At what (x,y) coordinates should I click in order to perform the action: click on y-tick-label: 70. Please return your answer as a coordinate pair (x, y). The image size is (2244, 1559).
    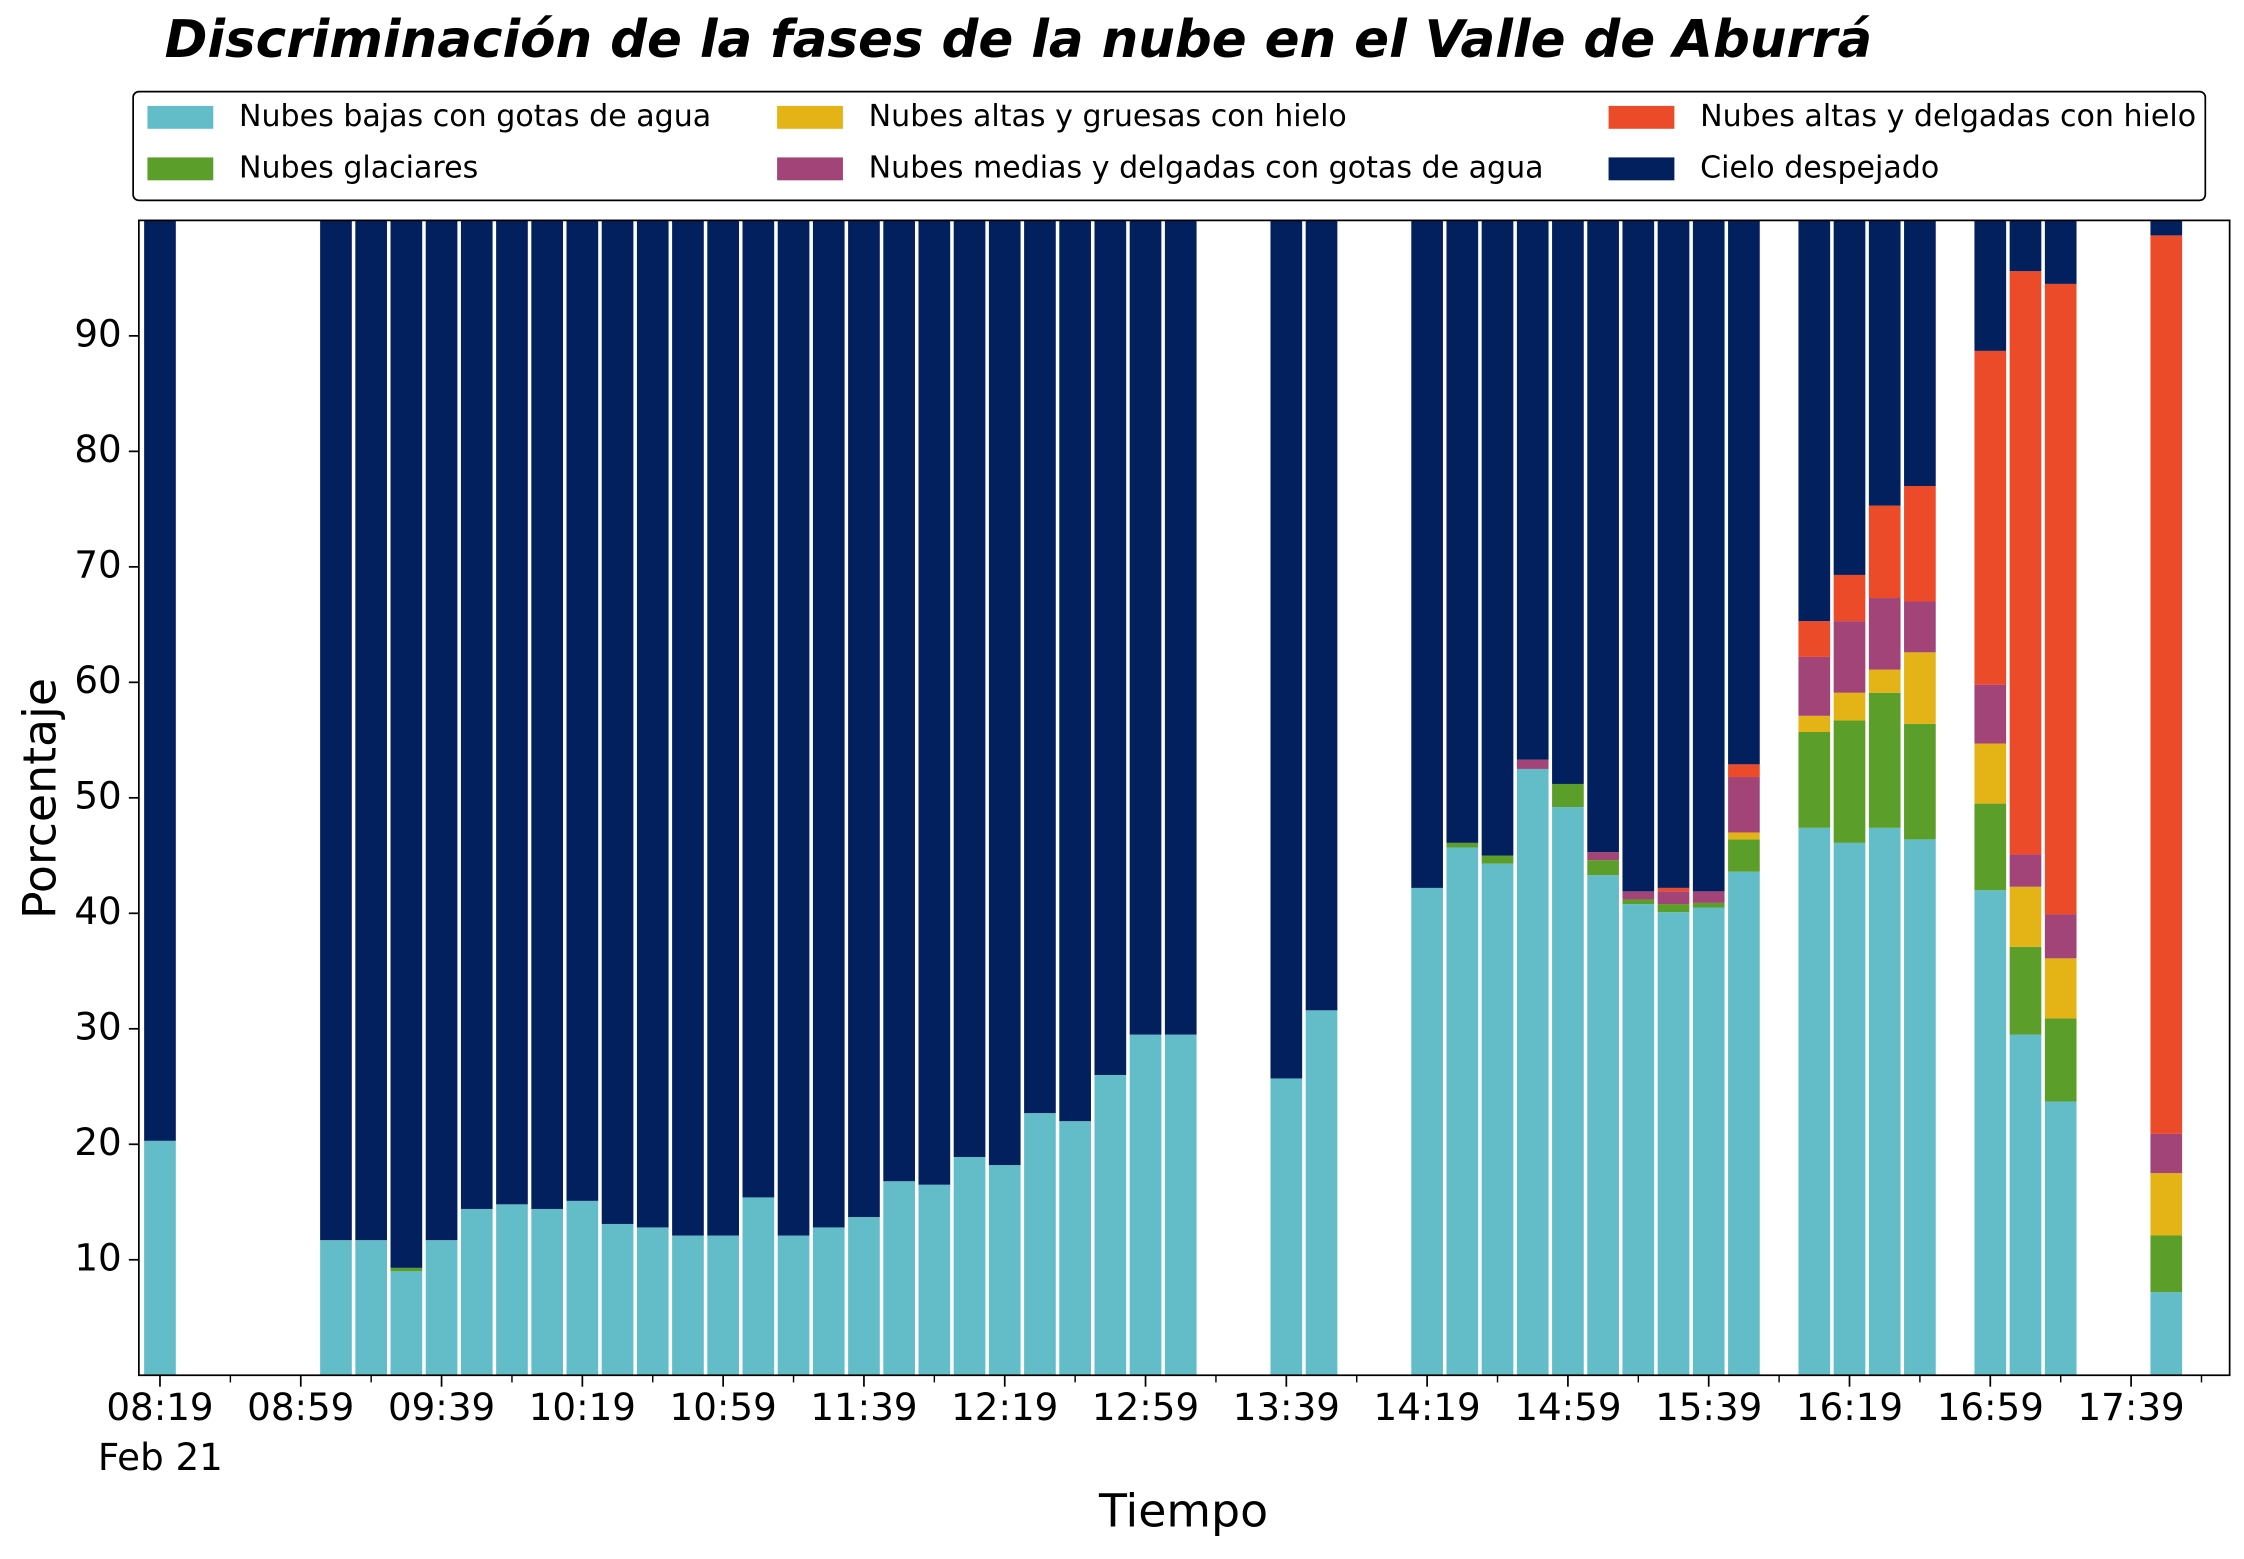
    Looking at the image, I should click on (97, 564).